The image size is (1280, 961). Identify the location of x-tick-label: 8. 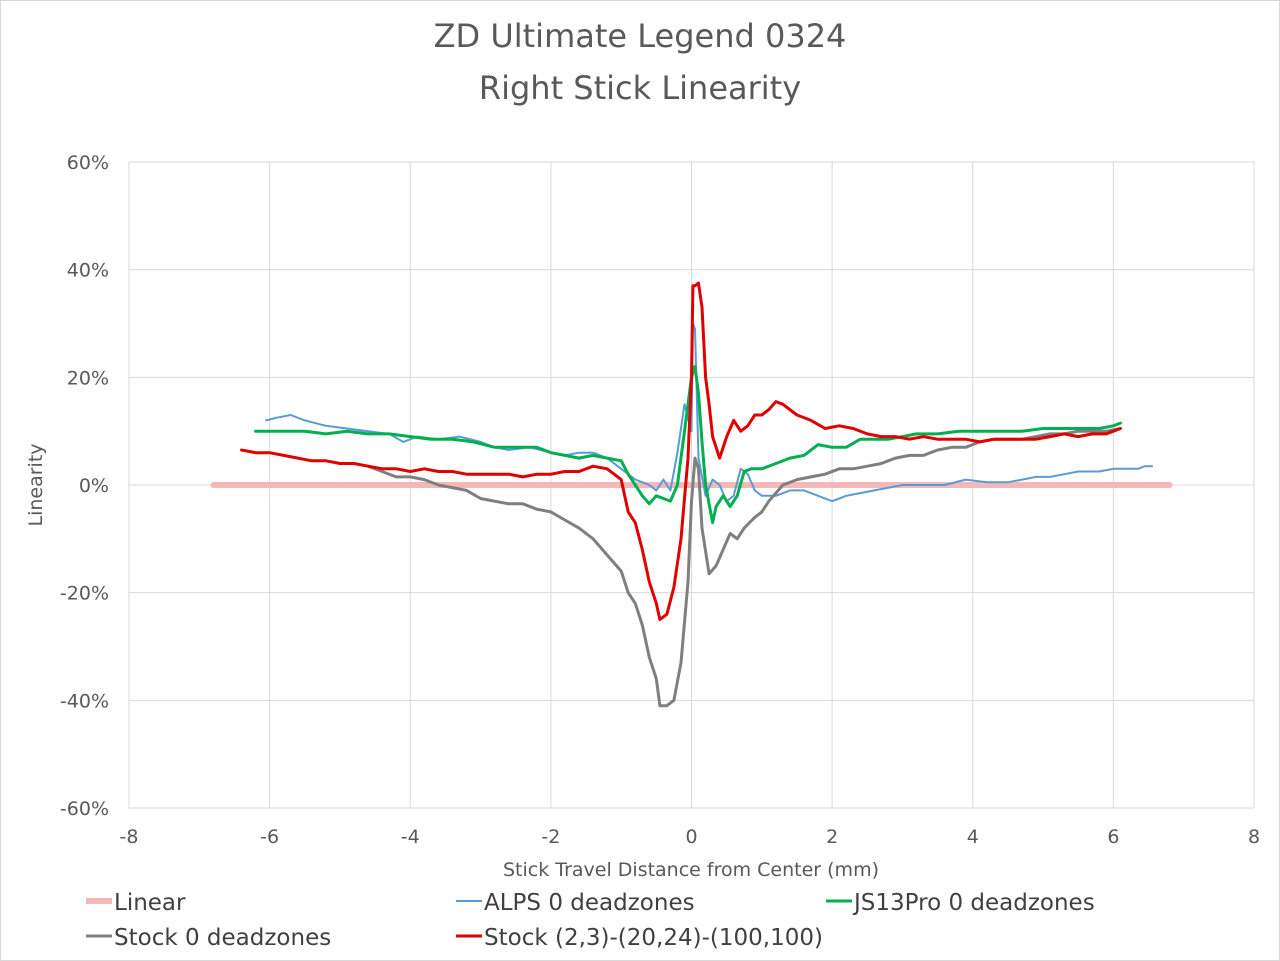
(1254, 837).